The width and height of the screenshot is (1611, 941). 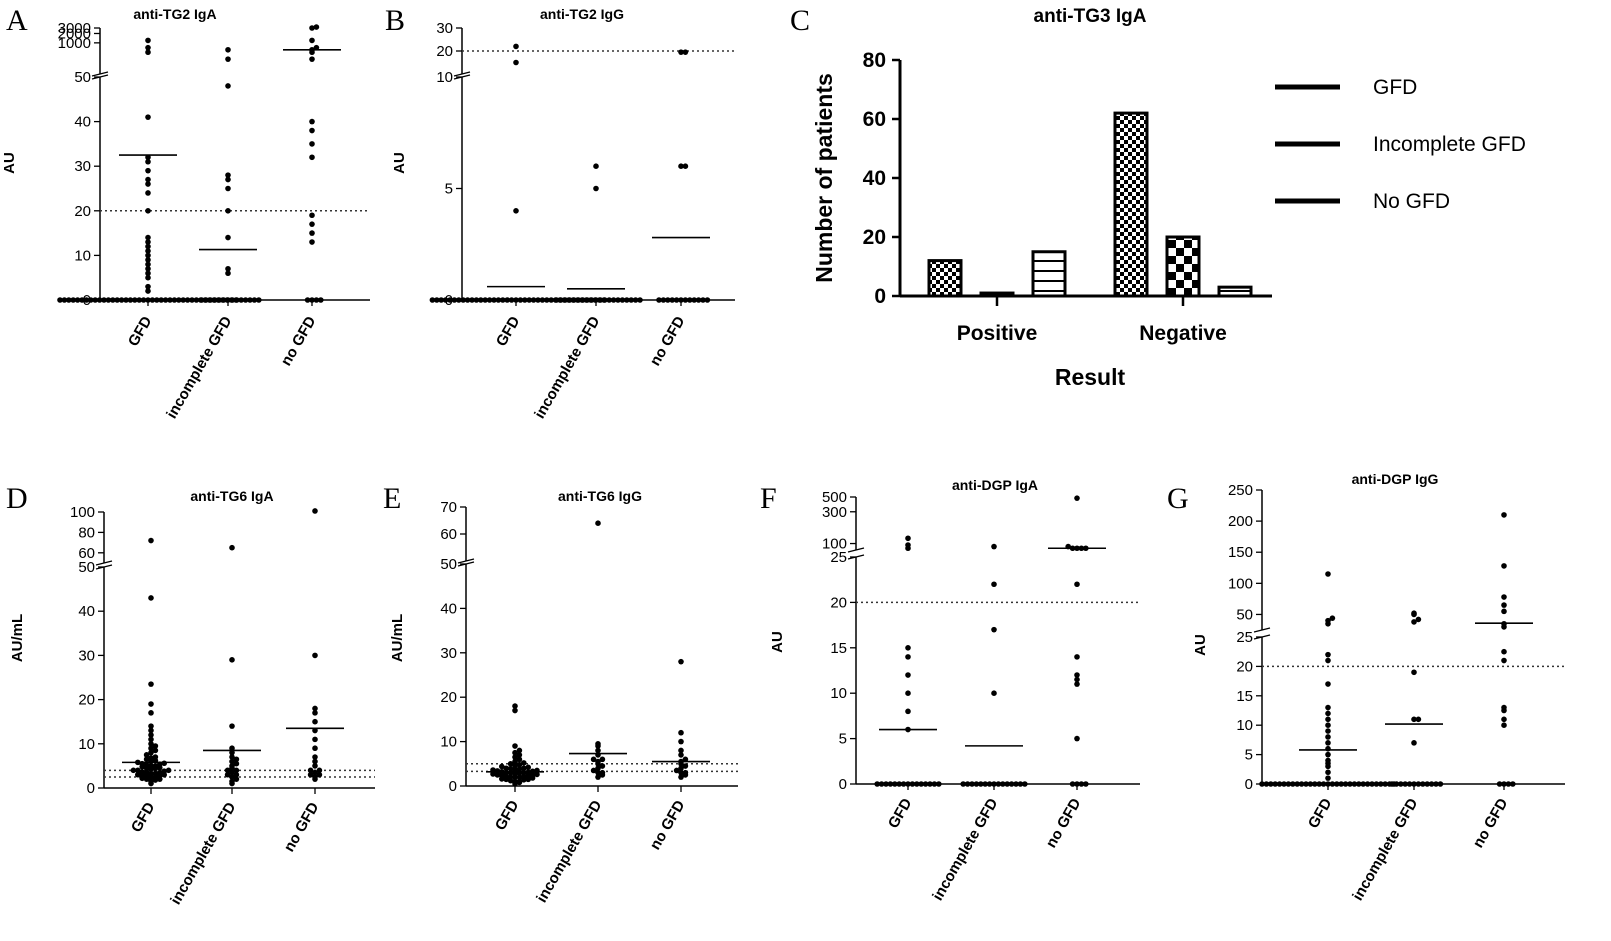 I want to click on y-tick-label: 150, so click(x=1240, y=552).